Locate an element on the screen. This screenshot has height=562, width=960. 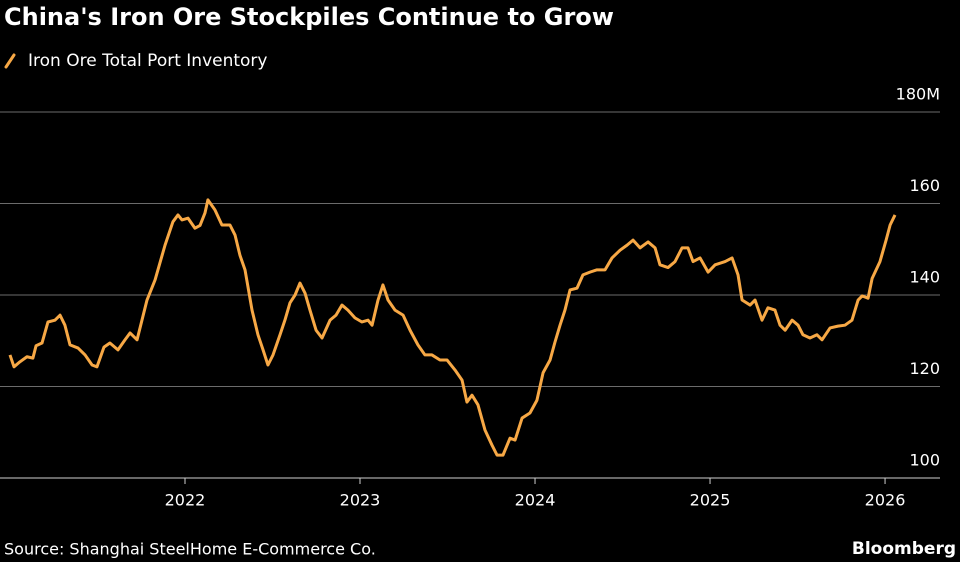
x-tick-label: 2024 is located at coordinates (535, 500).